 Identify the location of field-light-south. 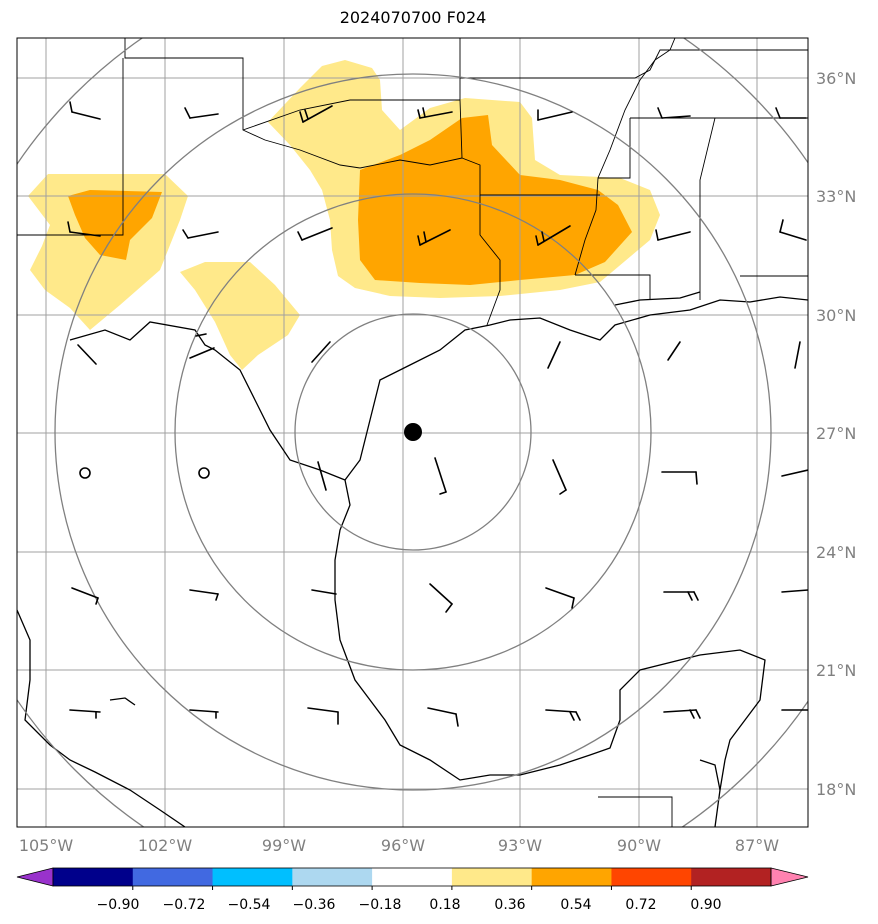
(240, 316).